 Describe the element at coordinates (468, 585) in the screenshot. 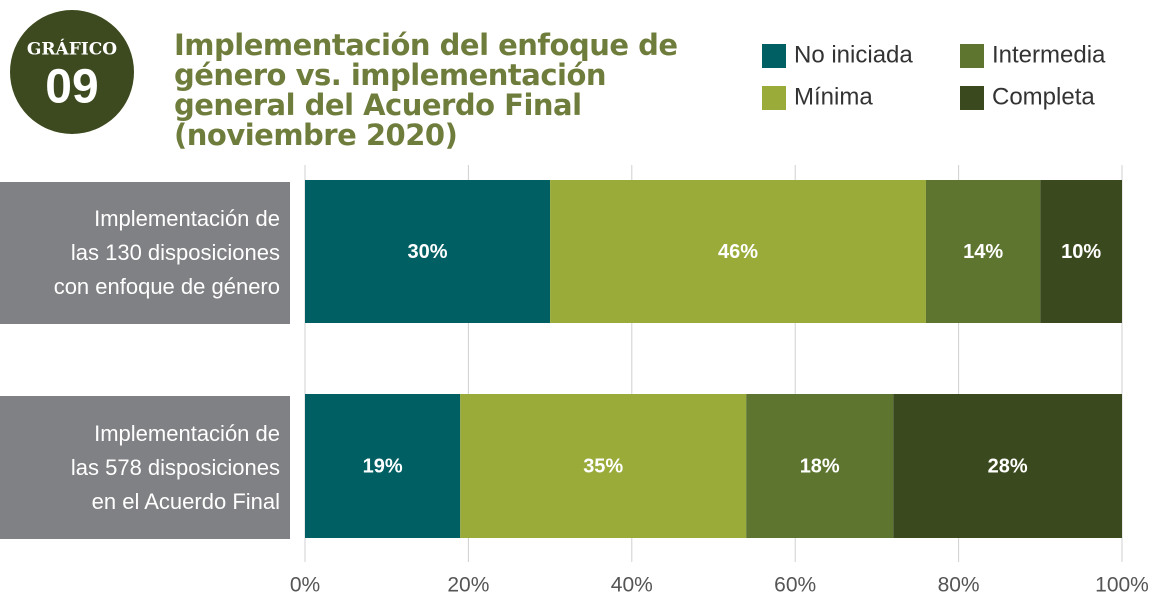

I see `x-tick-label: 20%` at that location.